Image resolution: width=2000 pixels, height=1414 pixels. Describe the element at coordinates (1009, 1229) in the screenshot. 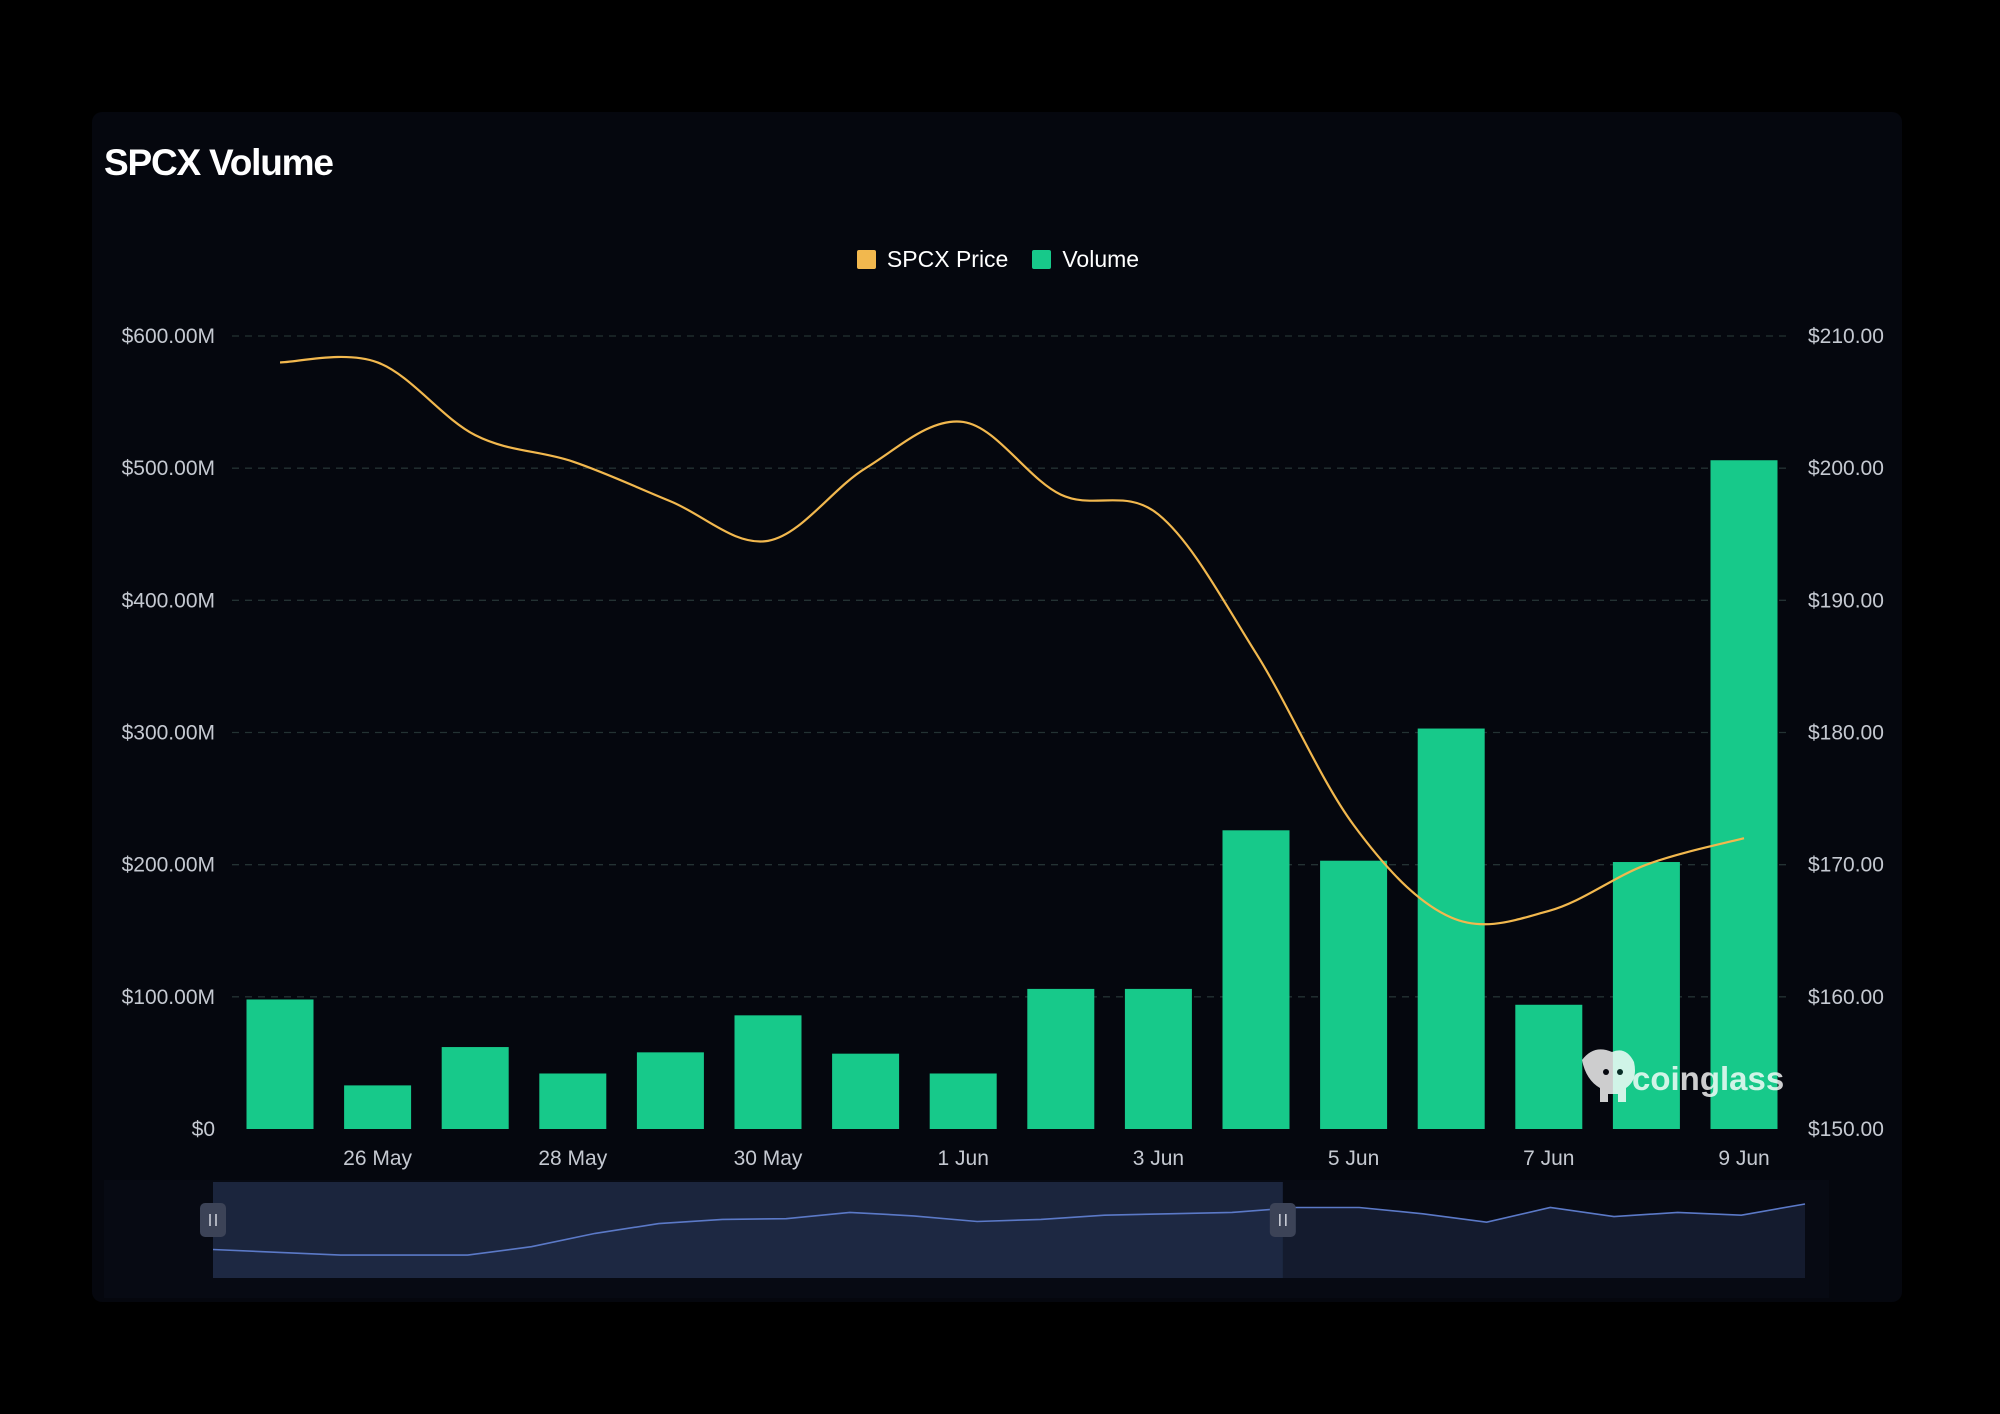

I see `navigator-line` at that location.